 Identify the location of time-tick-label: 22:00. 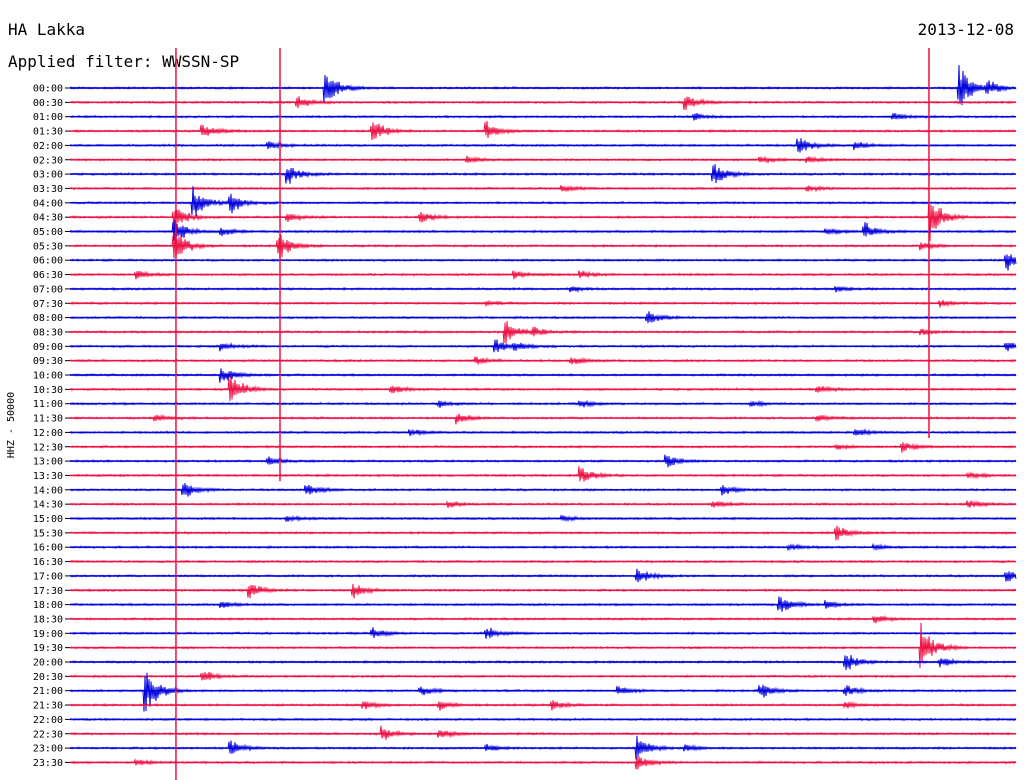
(48, 720).